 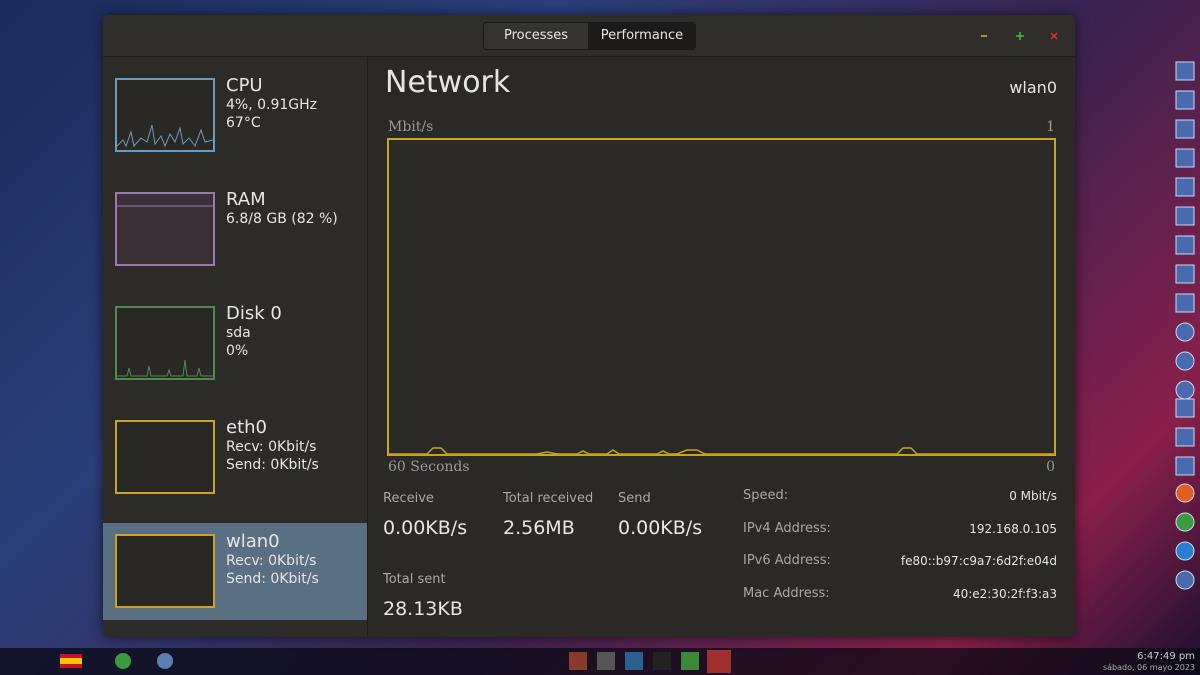 I want to click on task-icon-active, so click(x=719, y=661).